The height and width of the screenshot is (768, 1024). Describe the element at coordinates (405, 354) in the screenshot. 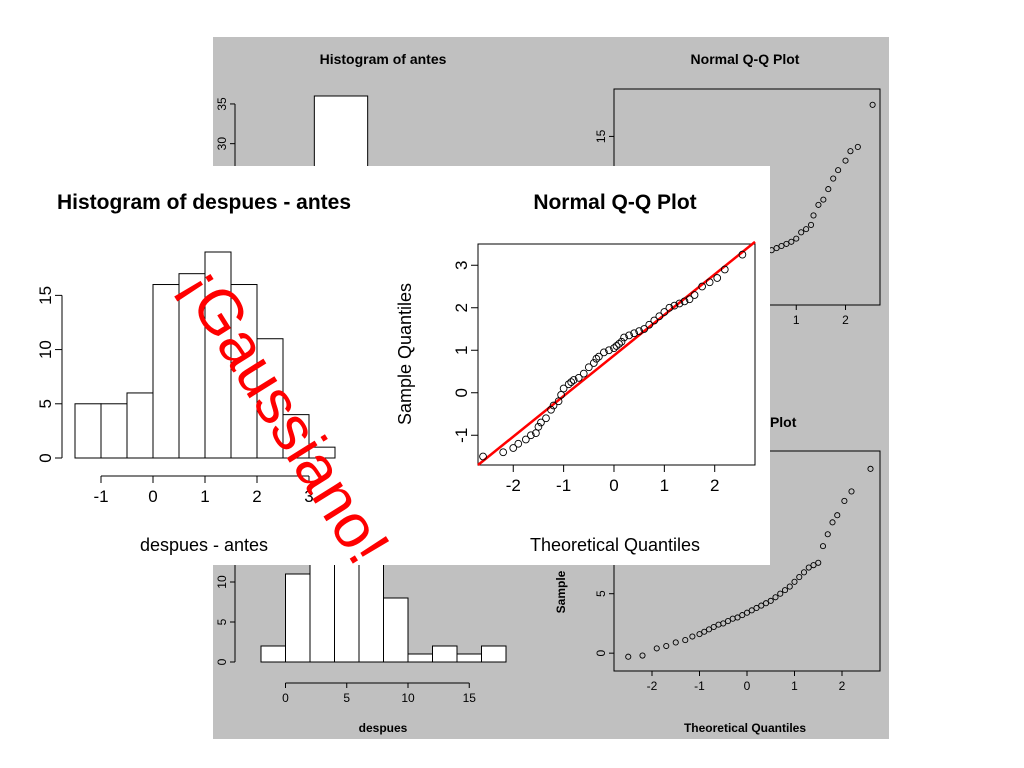

I see `y-axis-label: Sample Quantiles` at that location.